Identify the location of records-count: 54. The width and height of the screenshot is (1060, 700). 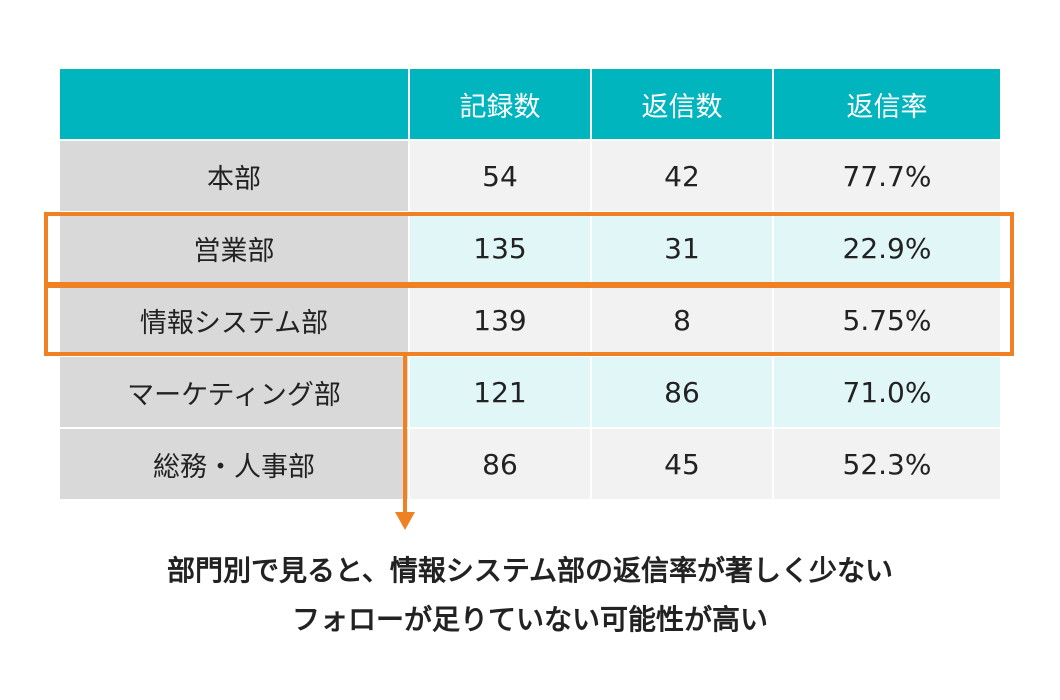
(501, 177).